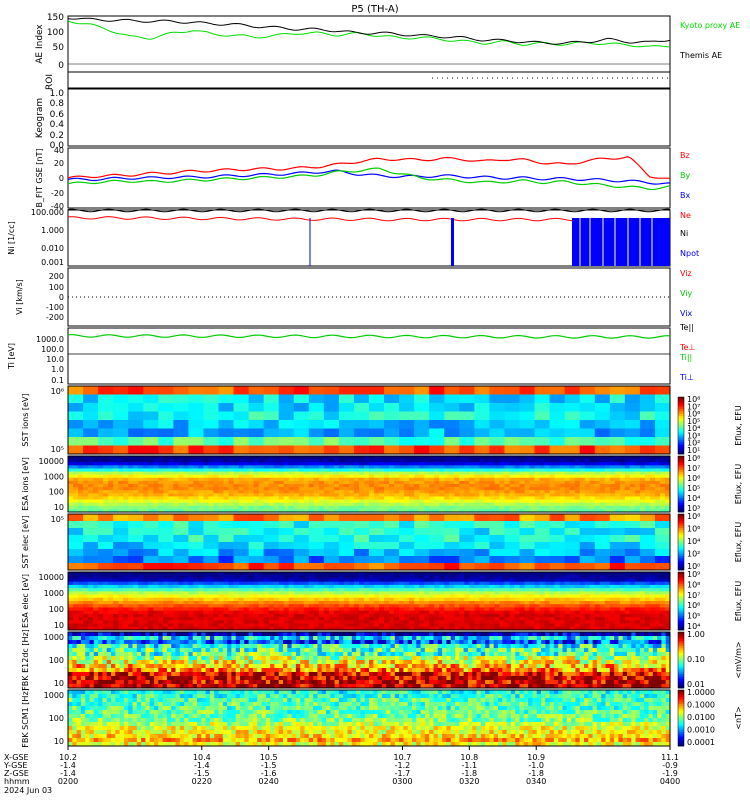  What do you see at coordinates (52, 349) in the screenshot?
I see `ti-ytick: 100.0` at bounding box center [52, 349].